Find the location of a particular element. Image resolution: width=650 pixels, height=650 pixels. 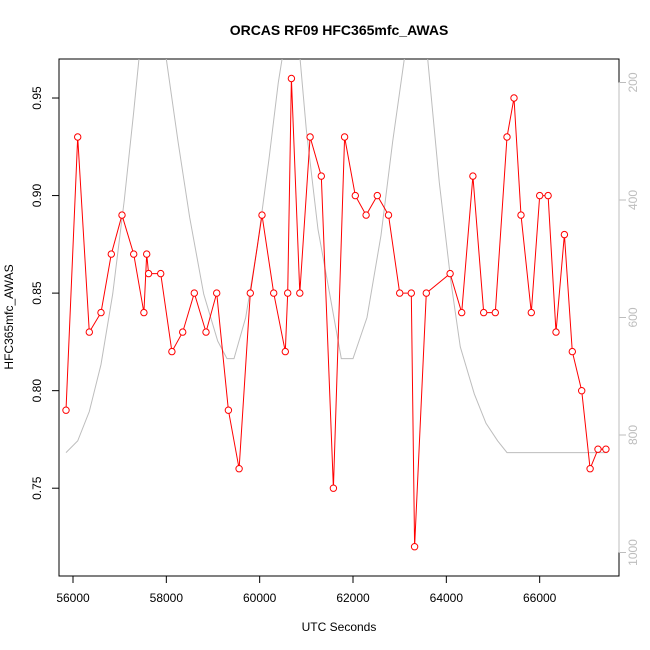

y-tick-label: 0.80 is located at coordinates (37, 391).